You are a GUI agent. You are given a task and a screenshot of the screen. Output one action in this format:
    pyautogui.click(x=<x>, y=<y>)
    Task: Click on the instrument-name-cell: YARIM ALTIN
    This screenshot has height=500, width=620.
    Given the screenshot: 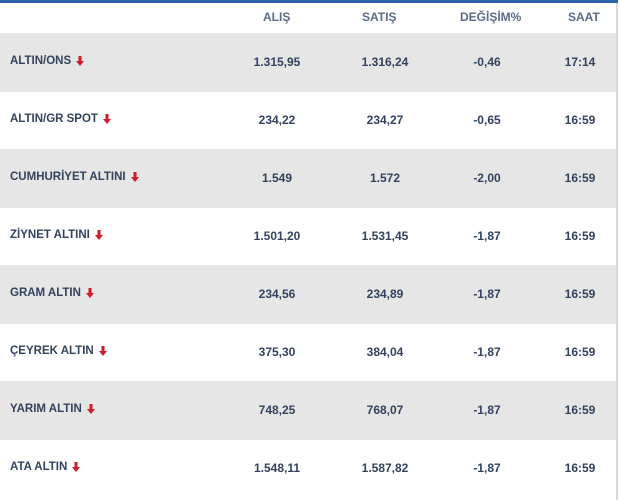 What is the action you would take?
    pyautogui.click(x=53, y=409)
    